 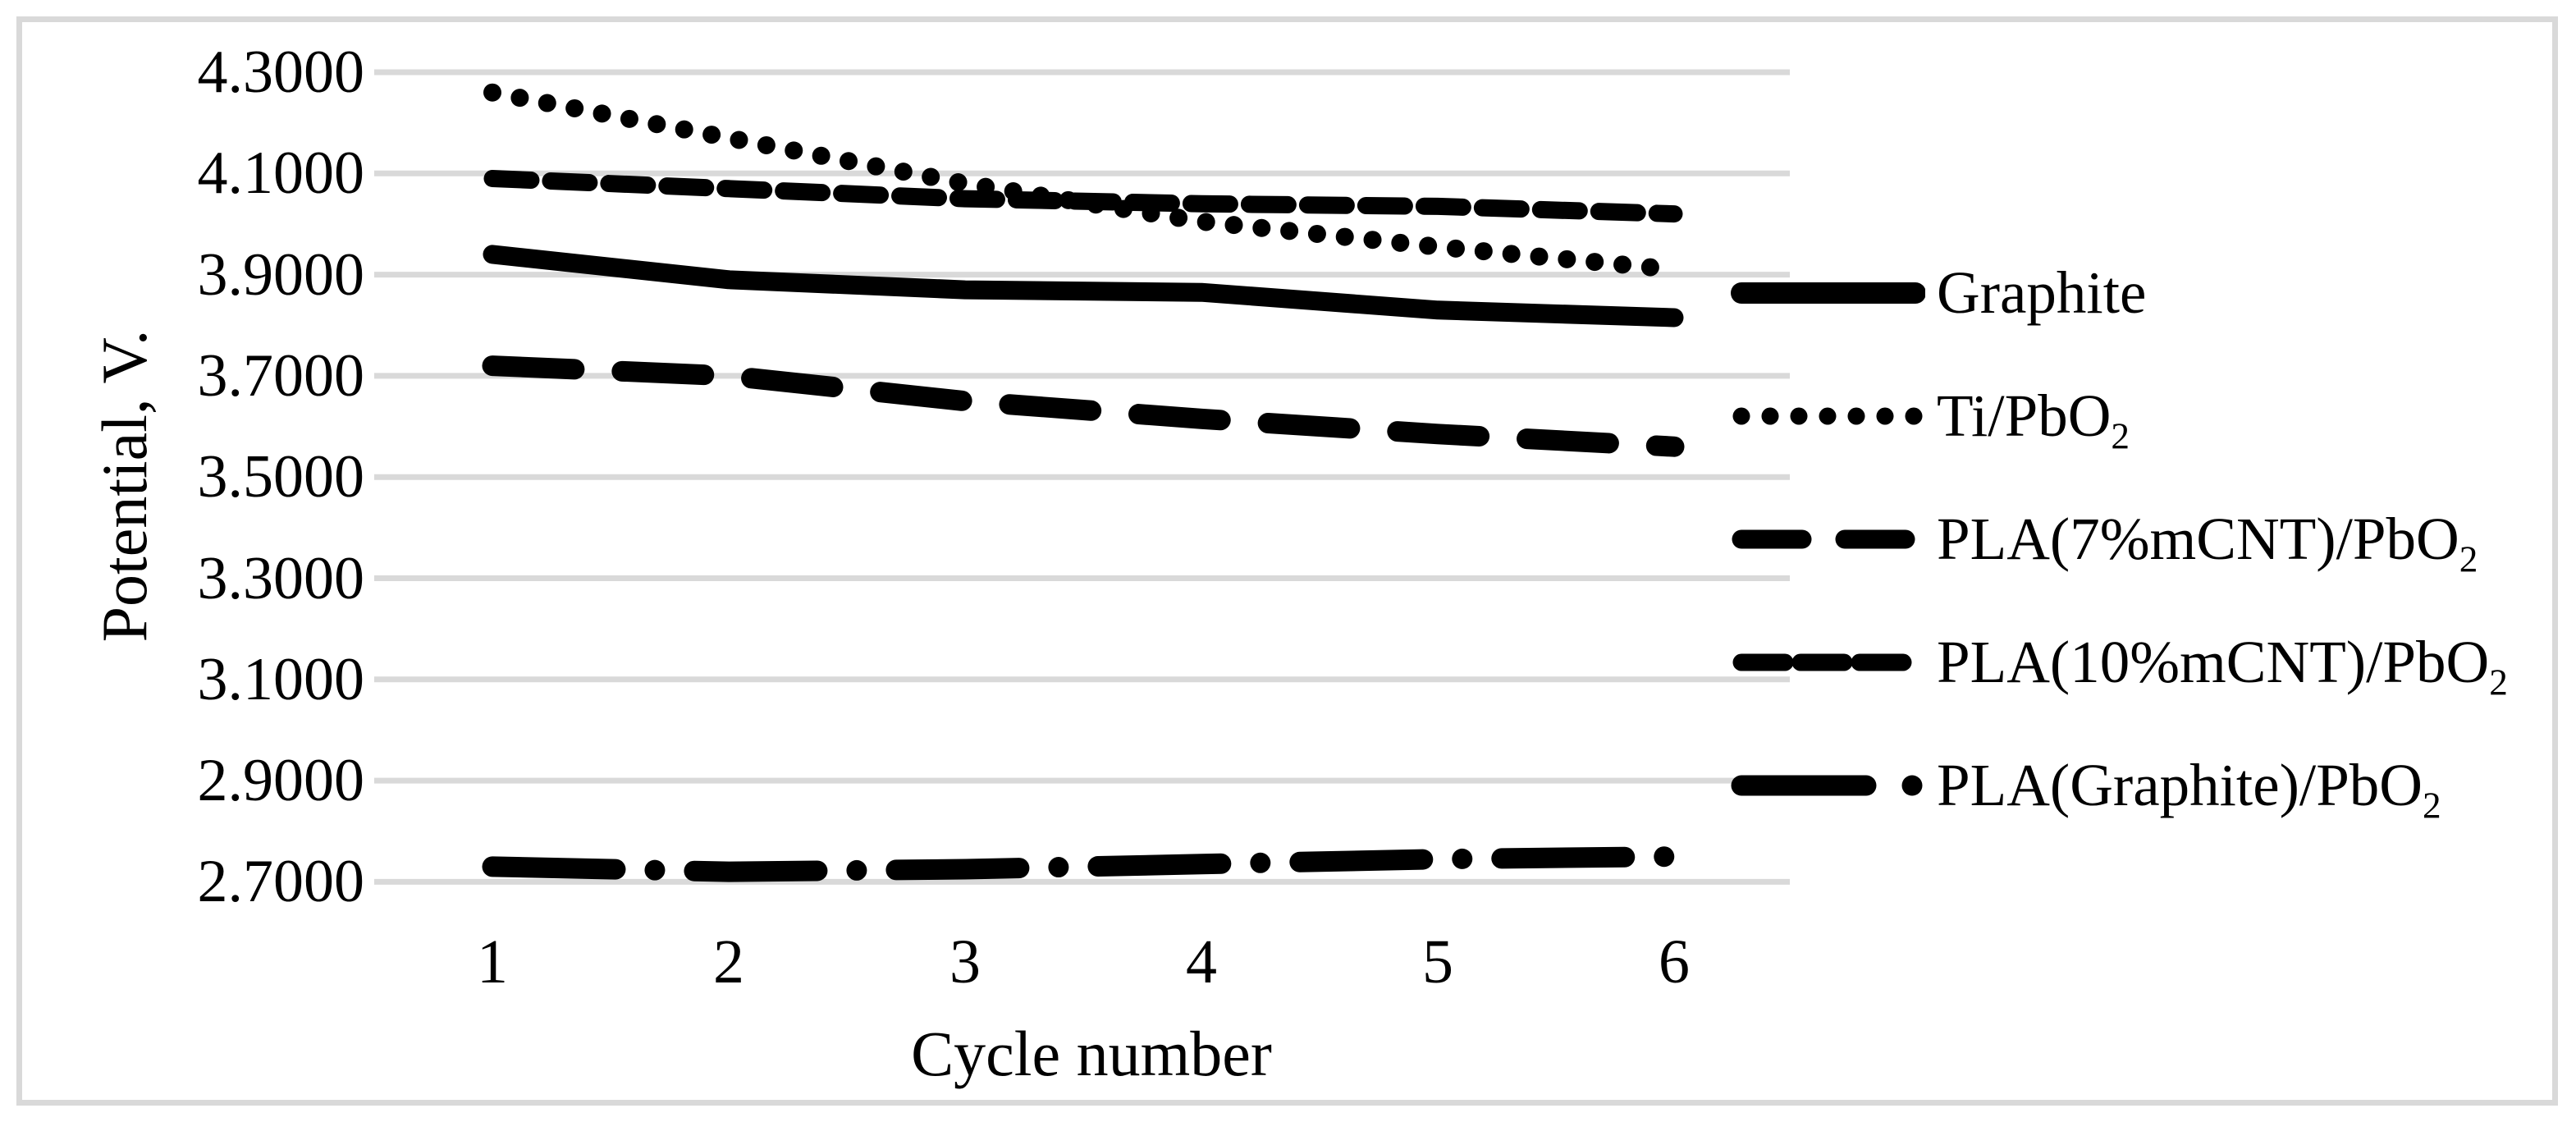 I want to click on y-tick-label: 4.3000, so click(x=281, y=72).